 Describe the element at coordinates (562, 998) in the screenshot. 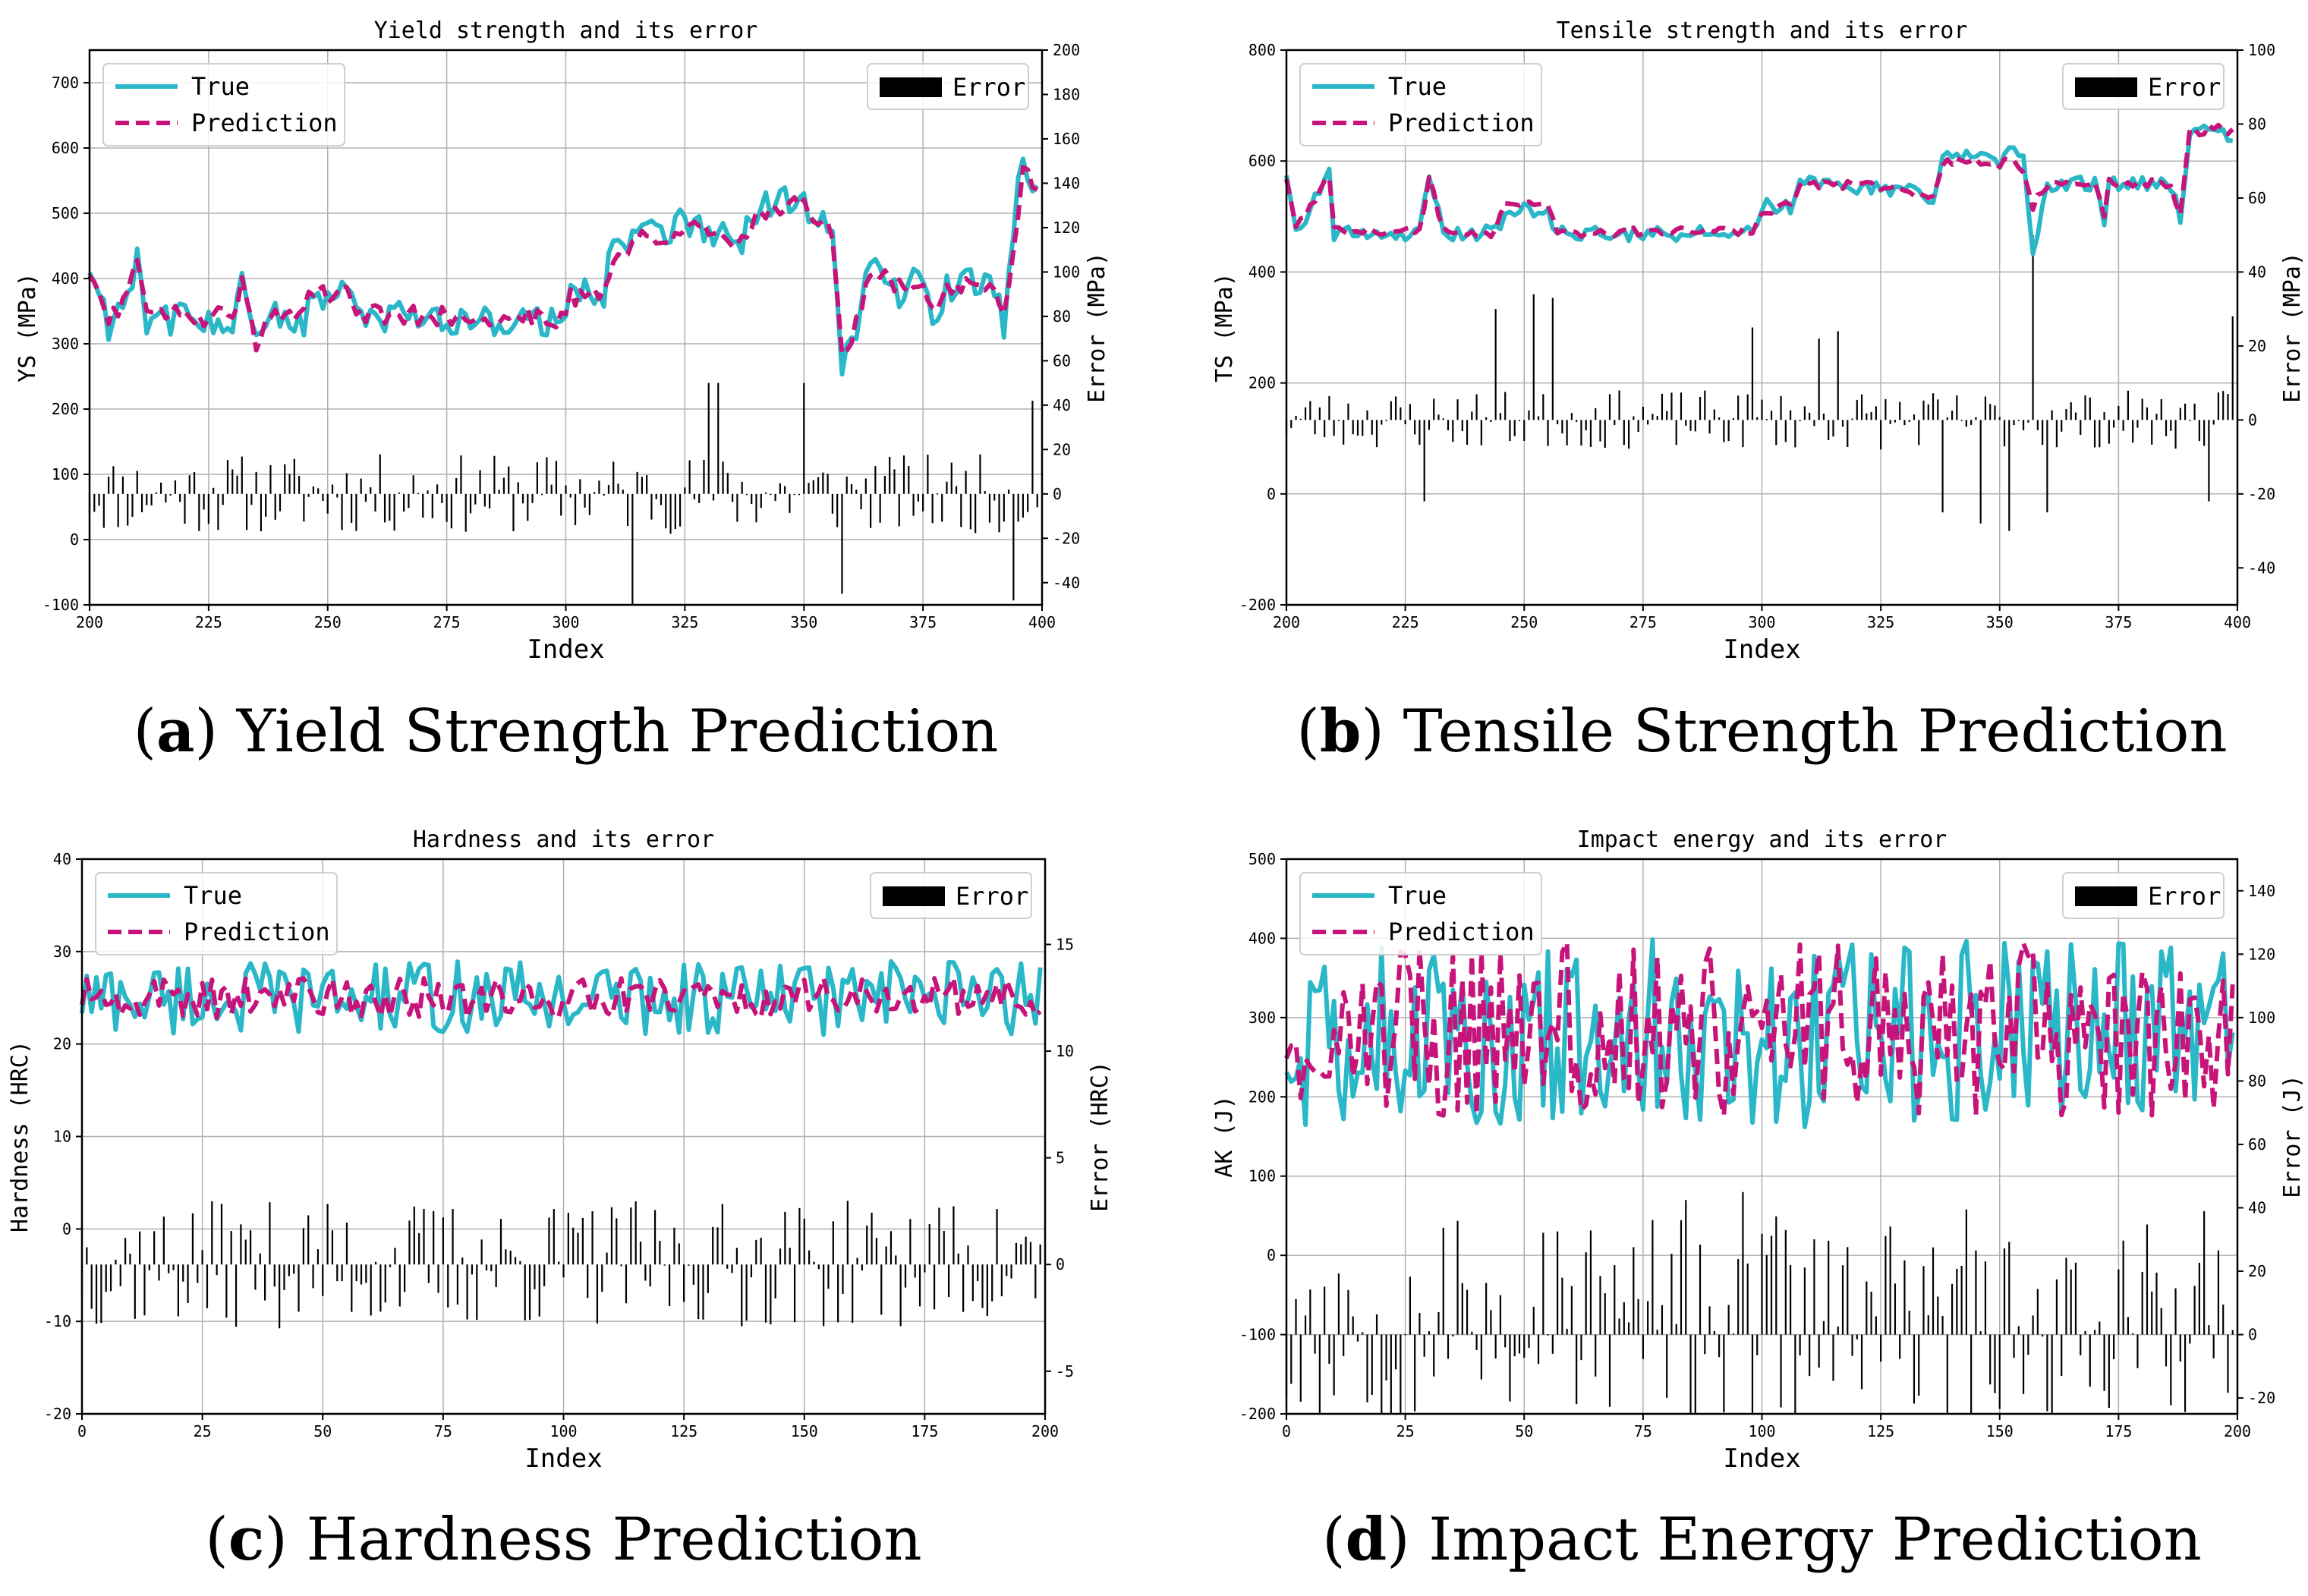

I see `series-line-true` at that location.